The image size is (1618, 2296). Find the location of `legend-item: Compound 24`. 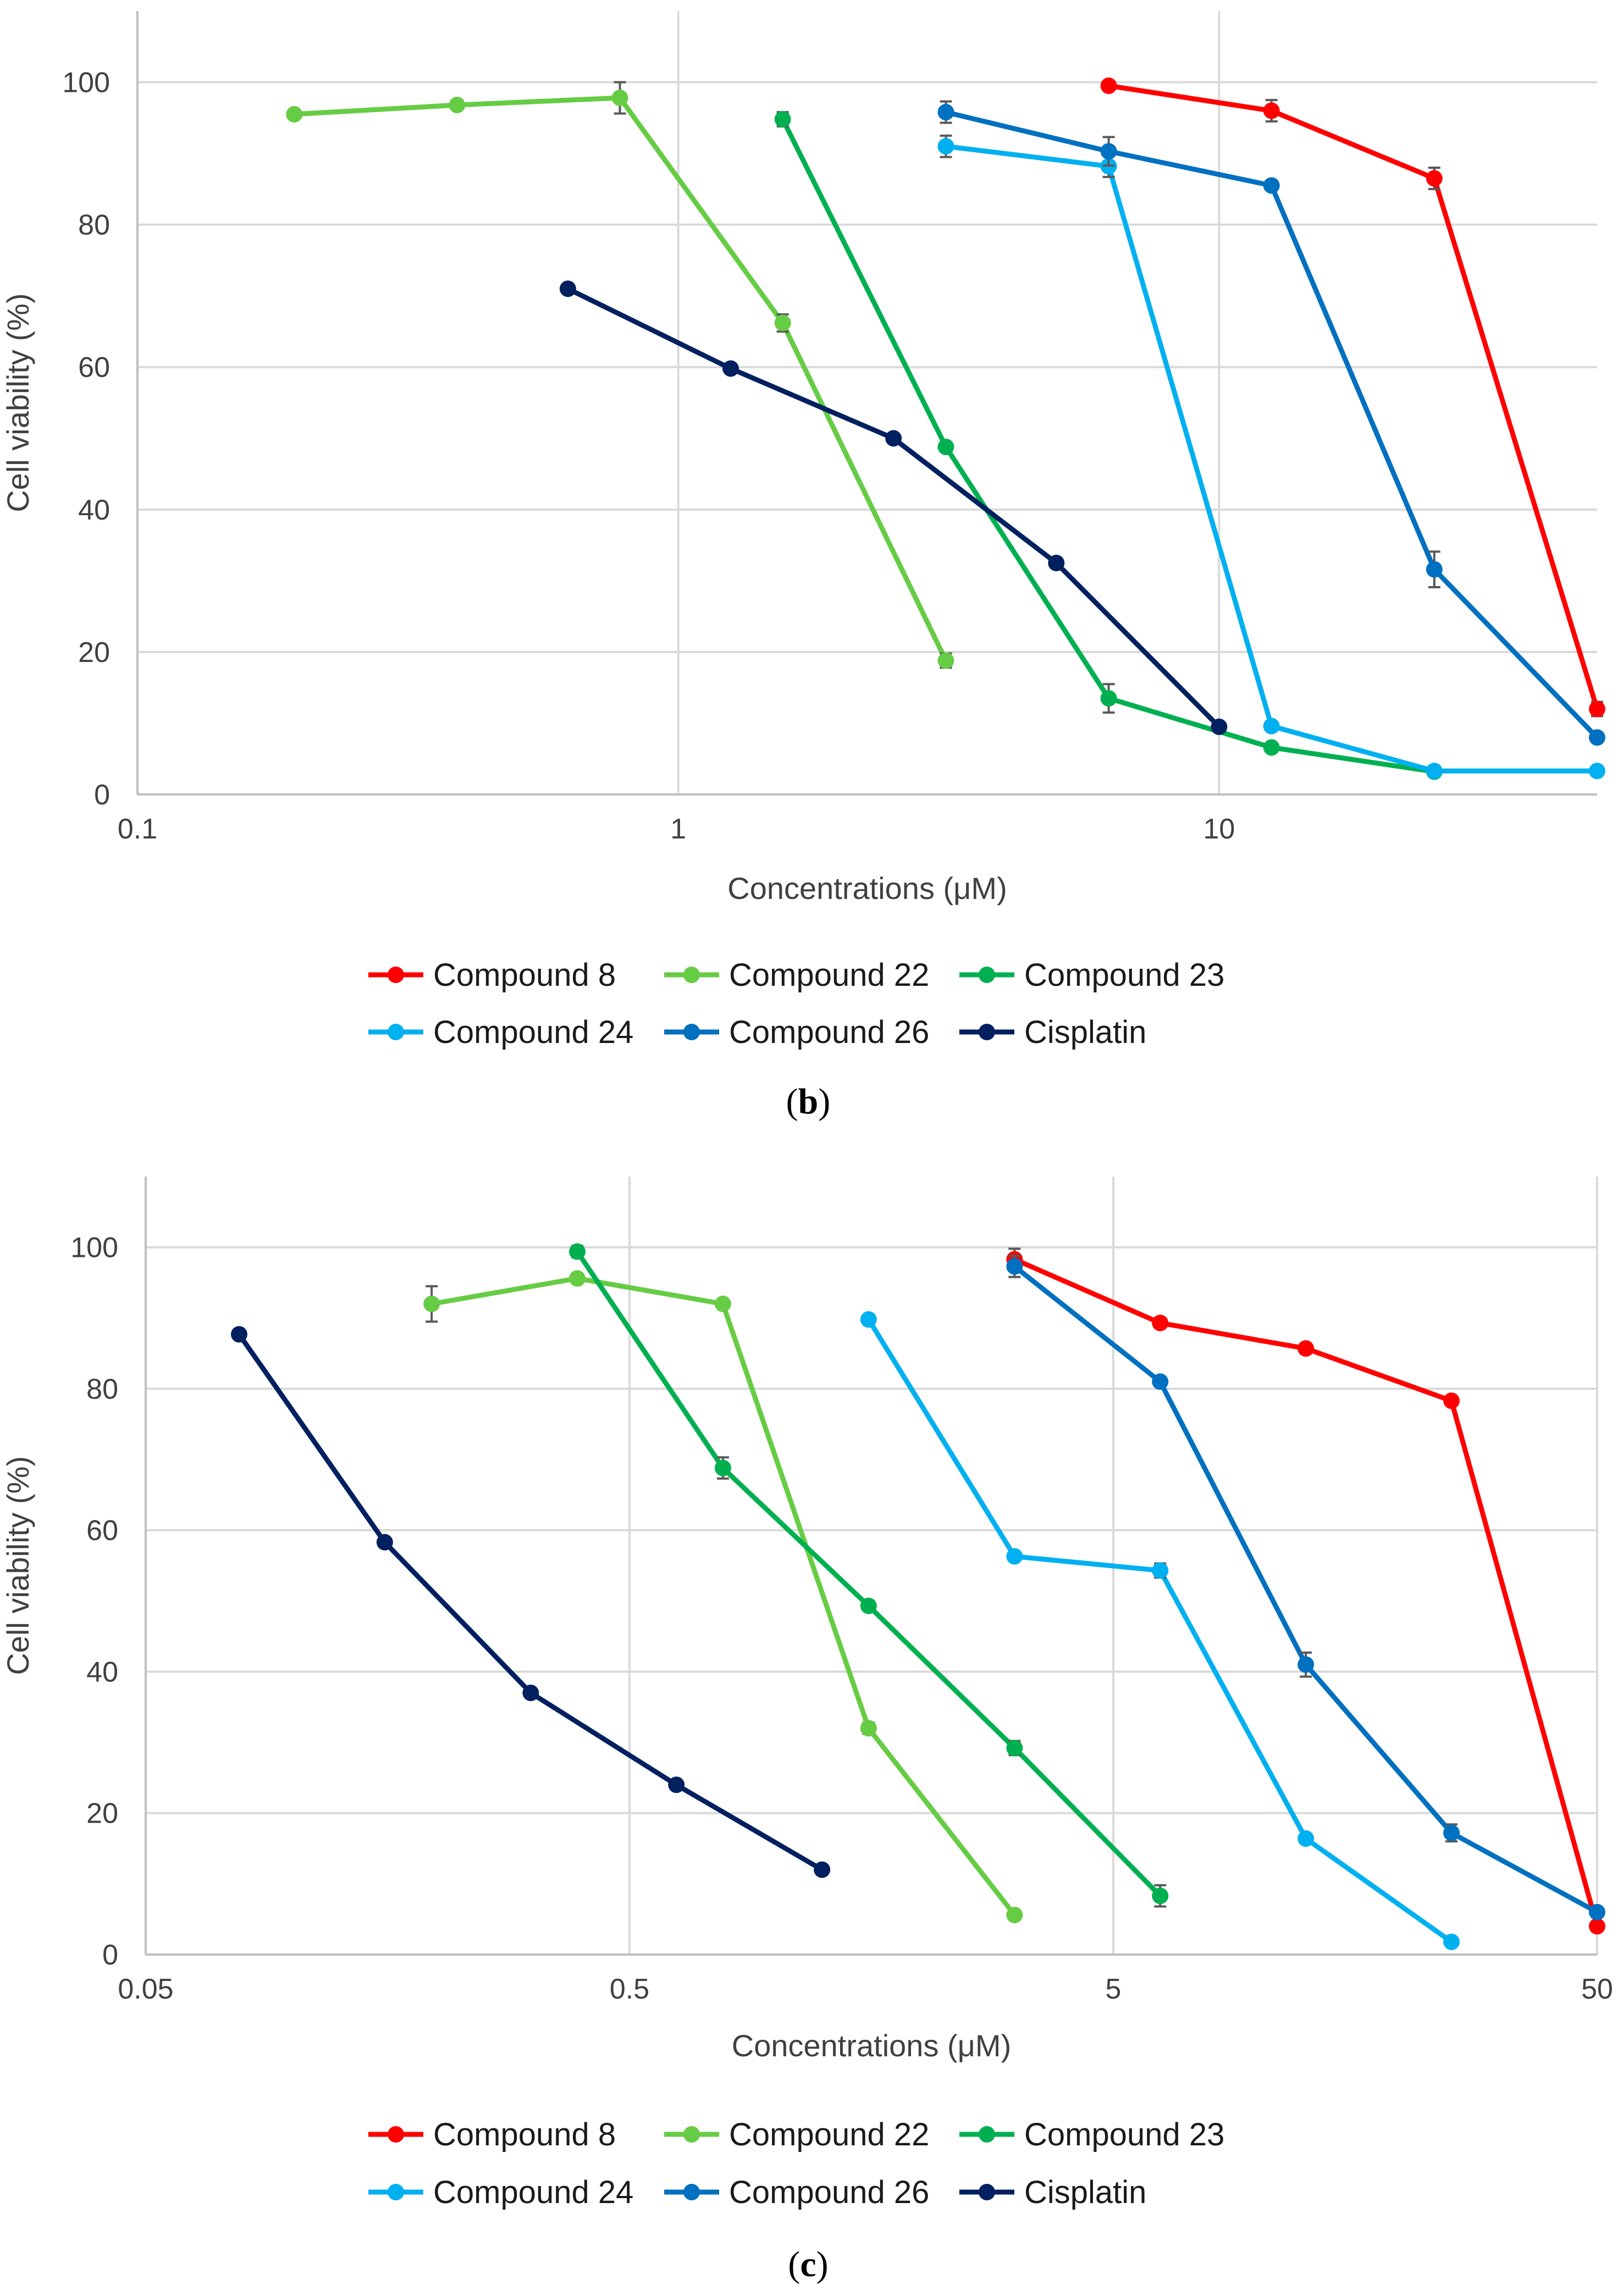

legend-item: Compound 24 is located at coordinates (500, 1032).